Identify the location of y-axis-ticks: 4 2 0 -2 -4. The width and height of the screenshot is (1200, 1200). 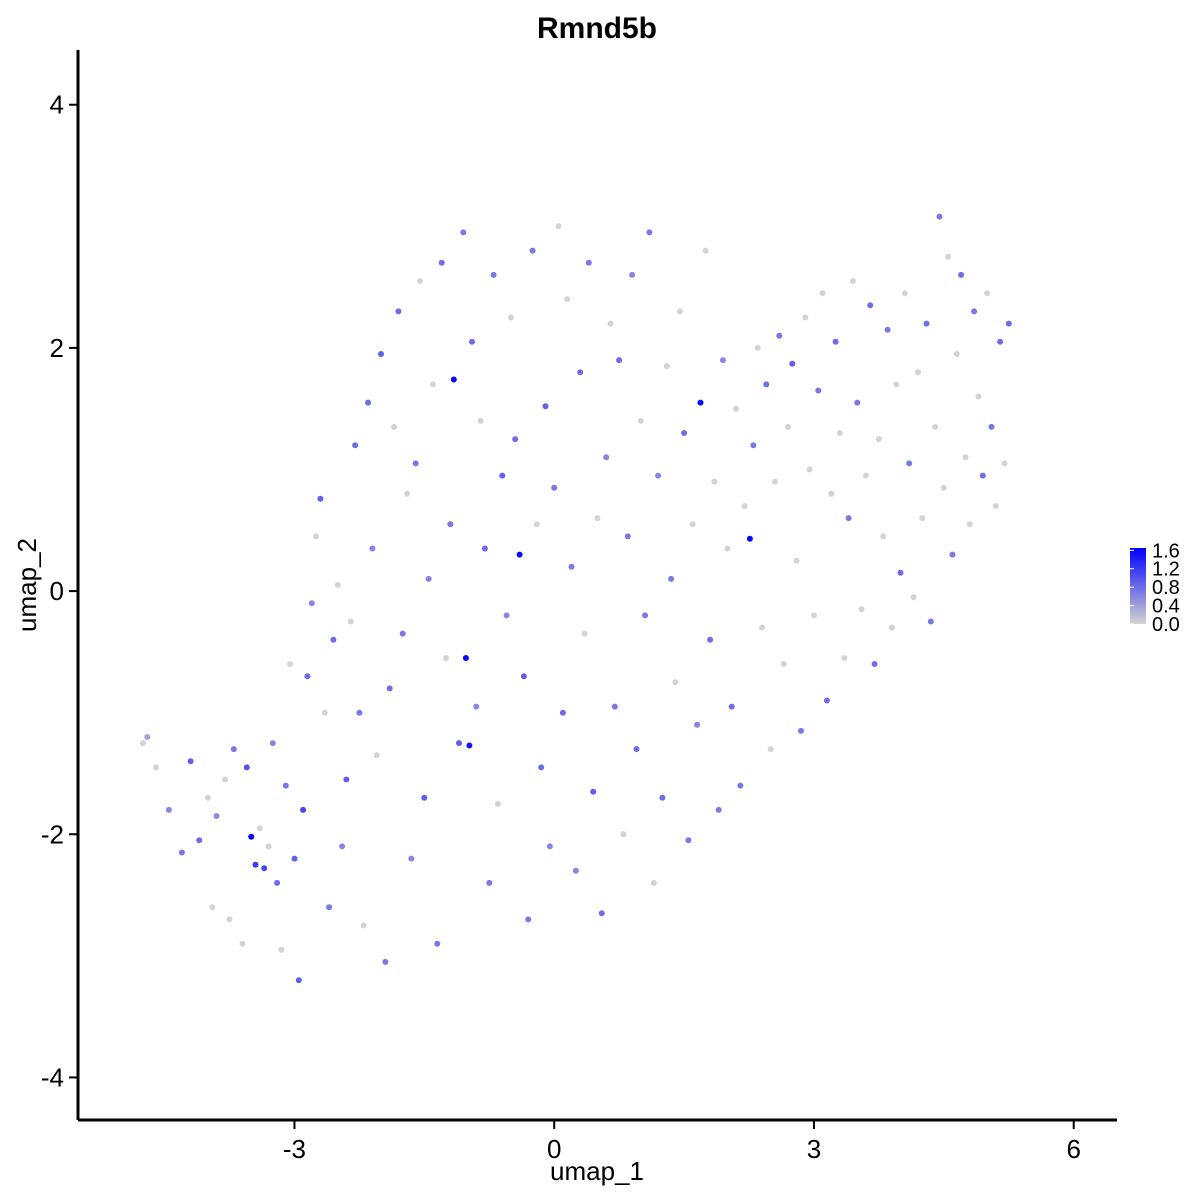
(59, 591).